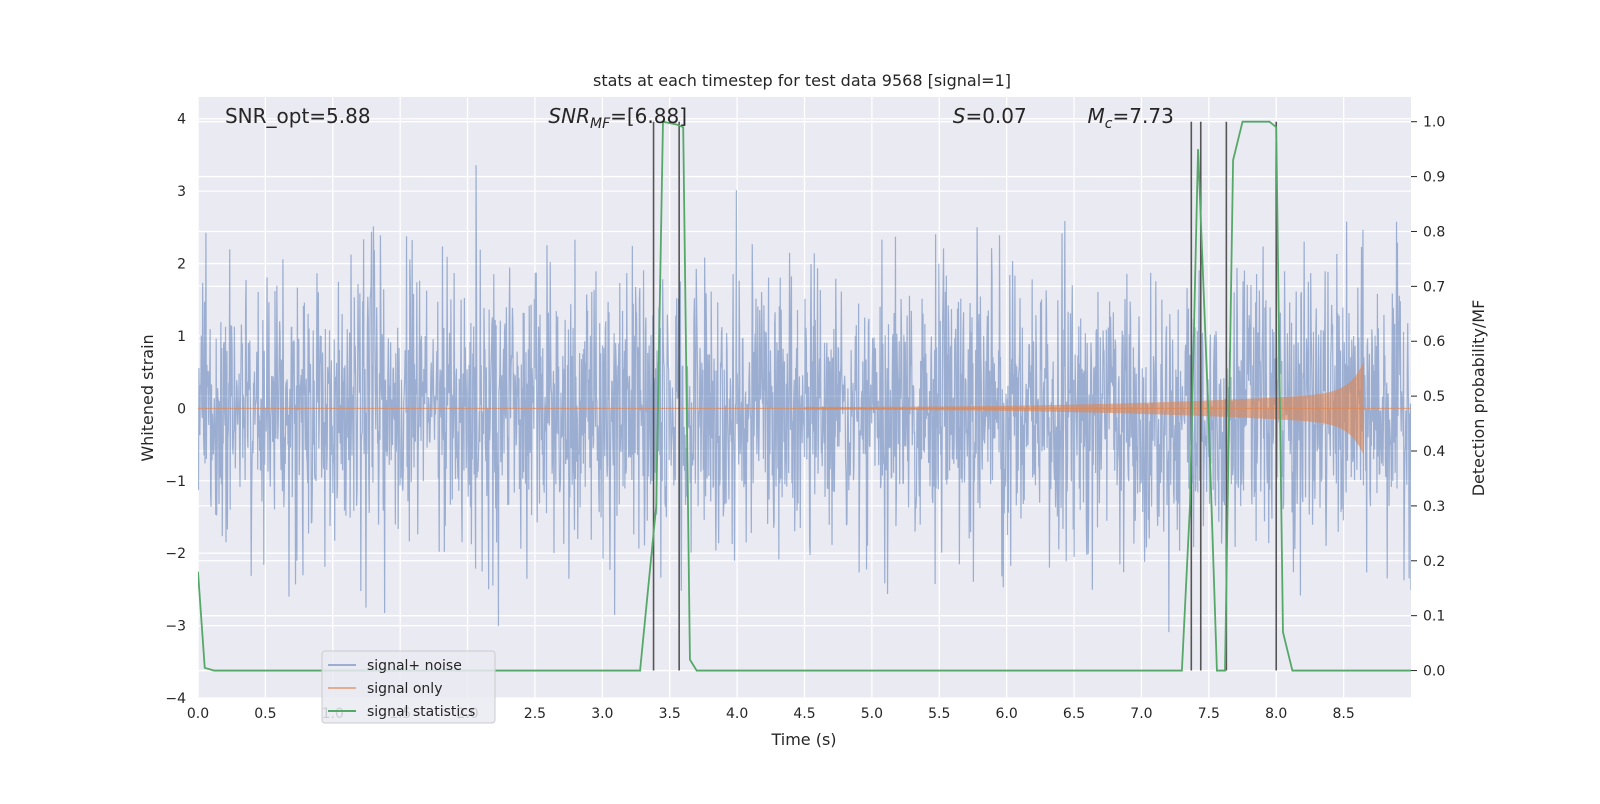  What do you see at coordinates (181, 265) in the screenshot?
I see `y-tick-label: 2` at bounding box center [181, 265].